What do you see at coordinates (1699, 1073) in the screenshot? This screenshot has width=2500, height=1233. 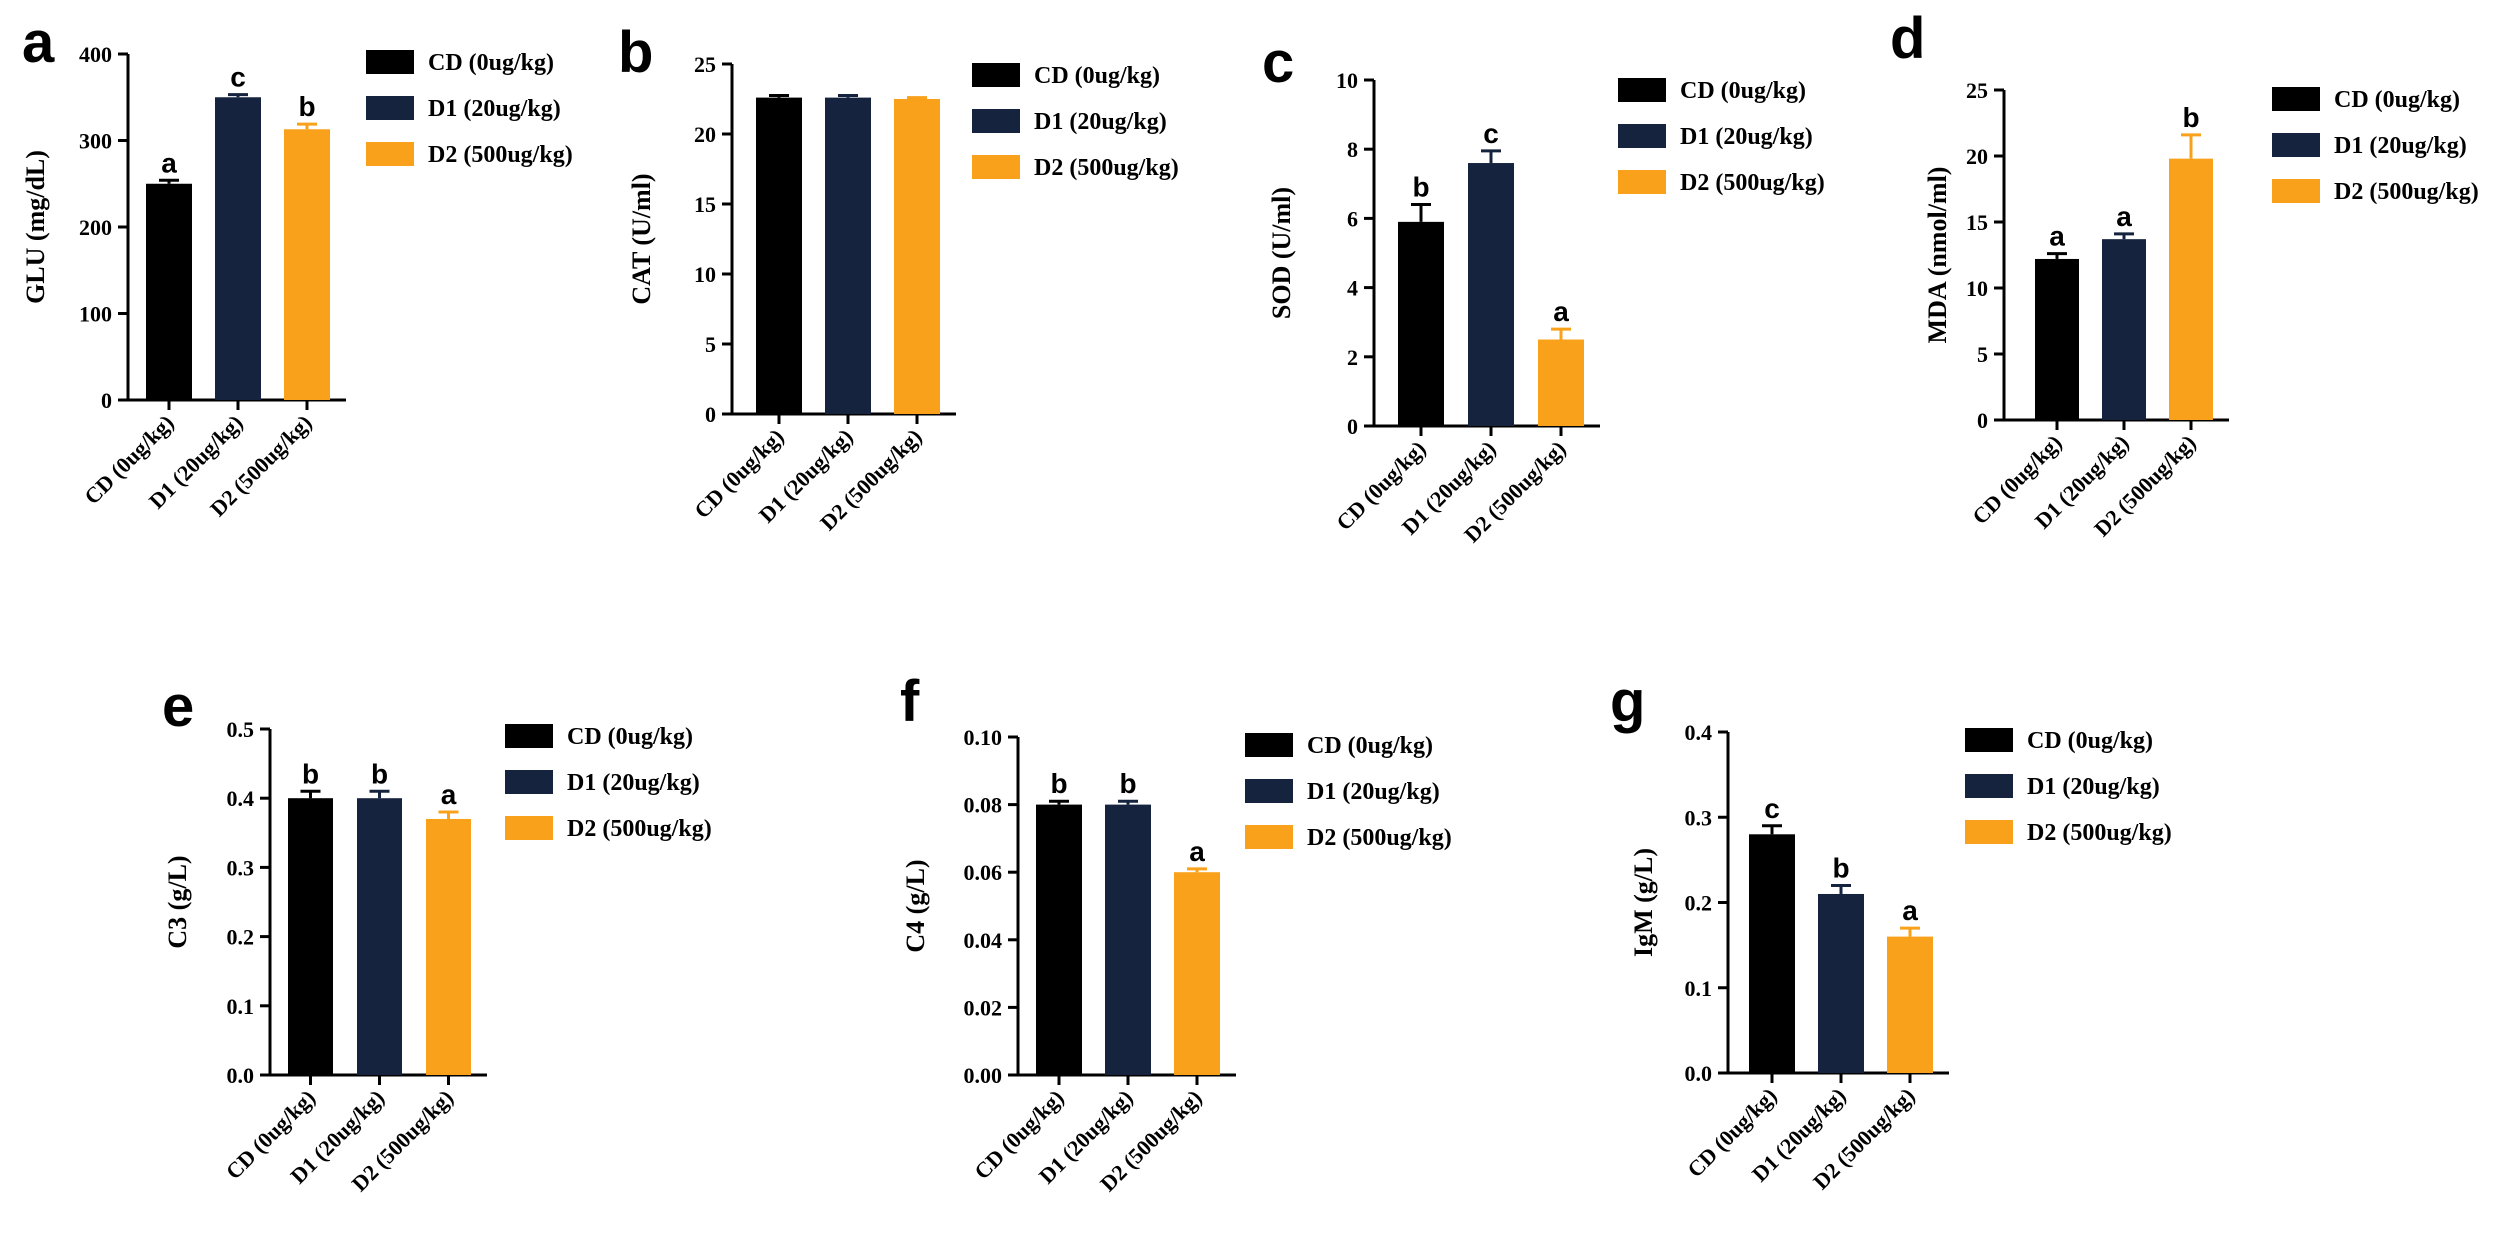 I see `y-tick-label: 0.0` at bounding box center [1699, 1073].